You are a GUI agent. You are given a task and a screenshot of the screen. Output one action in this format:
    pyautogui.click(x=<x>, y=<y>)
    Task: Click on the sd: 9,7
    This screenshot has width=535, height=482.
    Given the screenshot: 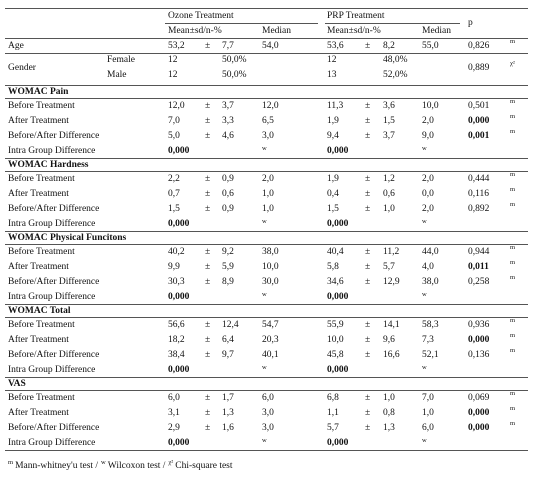 What is the action you would take?
    pyautogui.click(x=228, y=355)
    